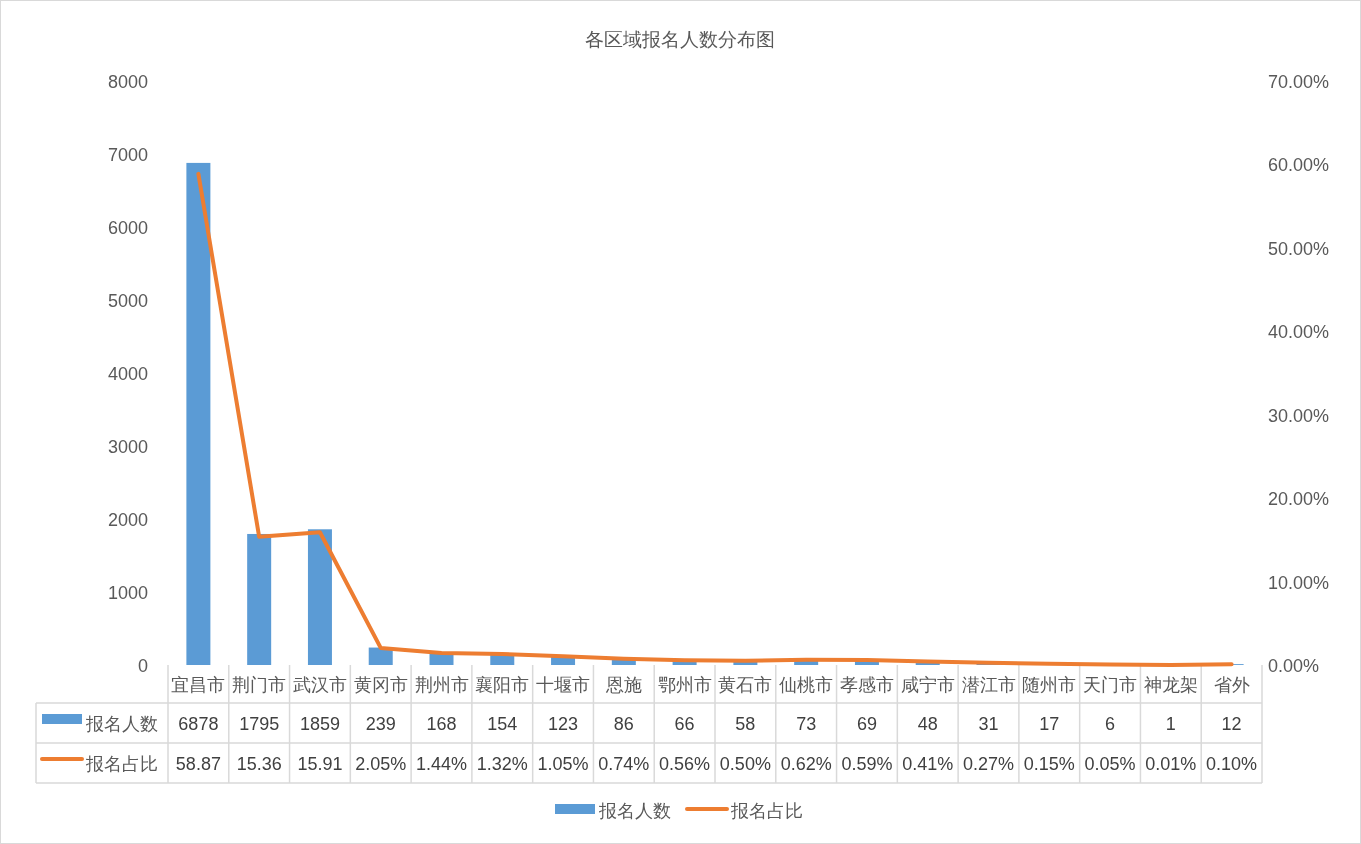 This screenshot has width=1361, height=844. Describe the element at coordinates (127, 593) in the screenshot. I see `y-tick-label: 1000` at that location.